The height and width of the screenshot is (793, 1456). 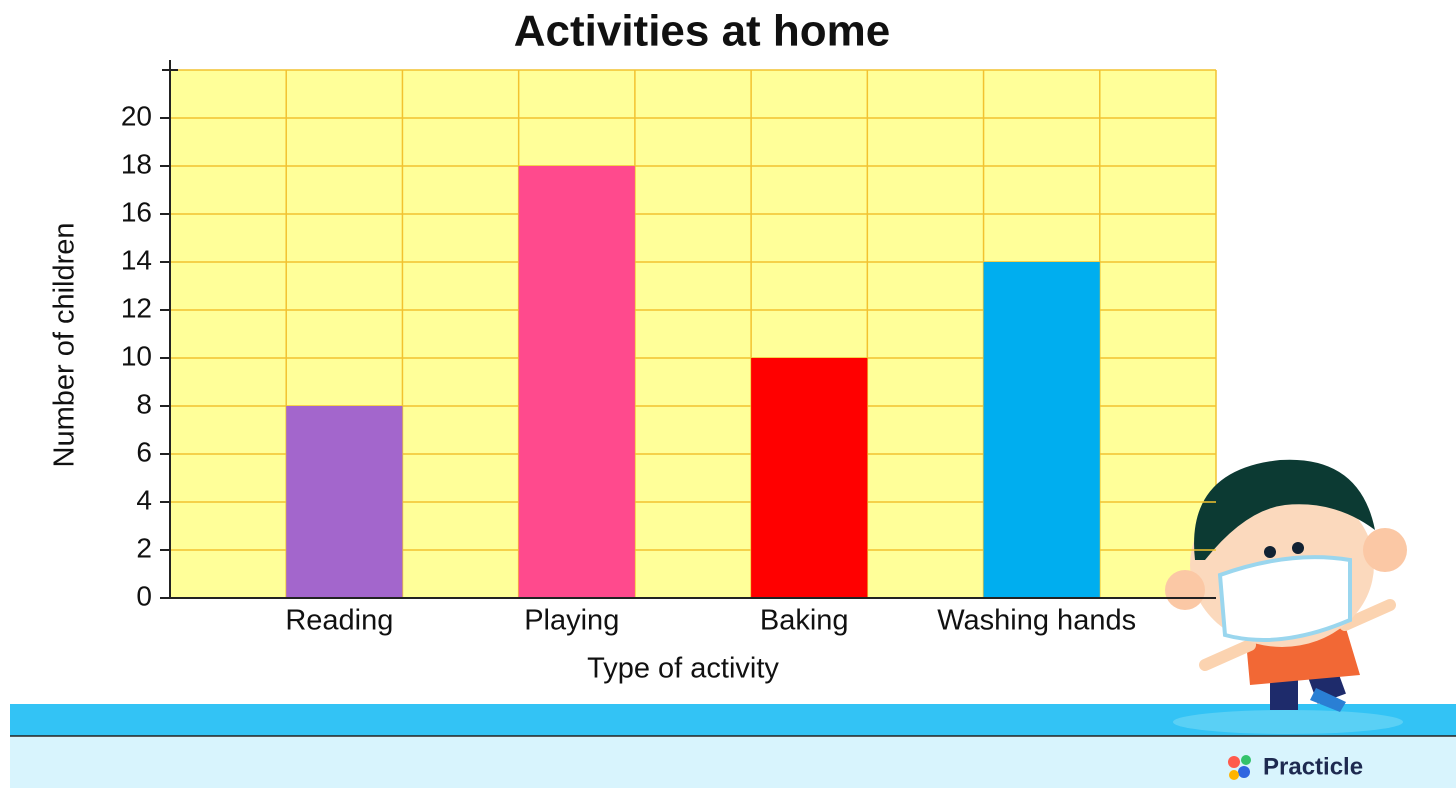 I want to click on x-tick-label: Baking, so click(x=804, y=621).